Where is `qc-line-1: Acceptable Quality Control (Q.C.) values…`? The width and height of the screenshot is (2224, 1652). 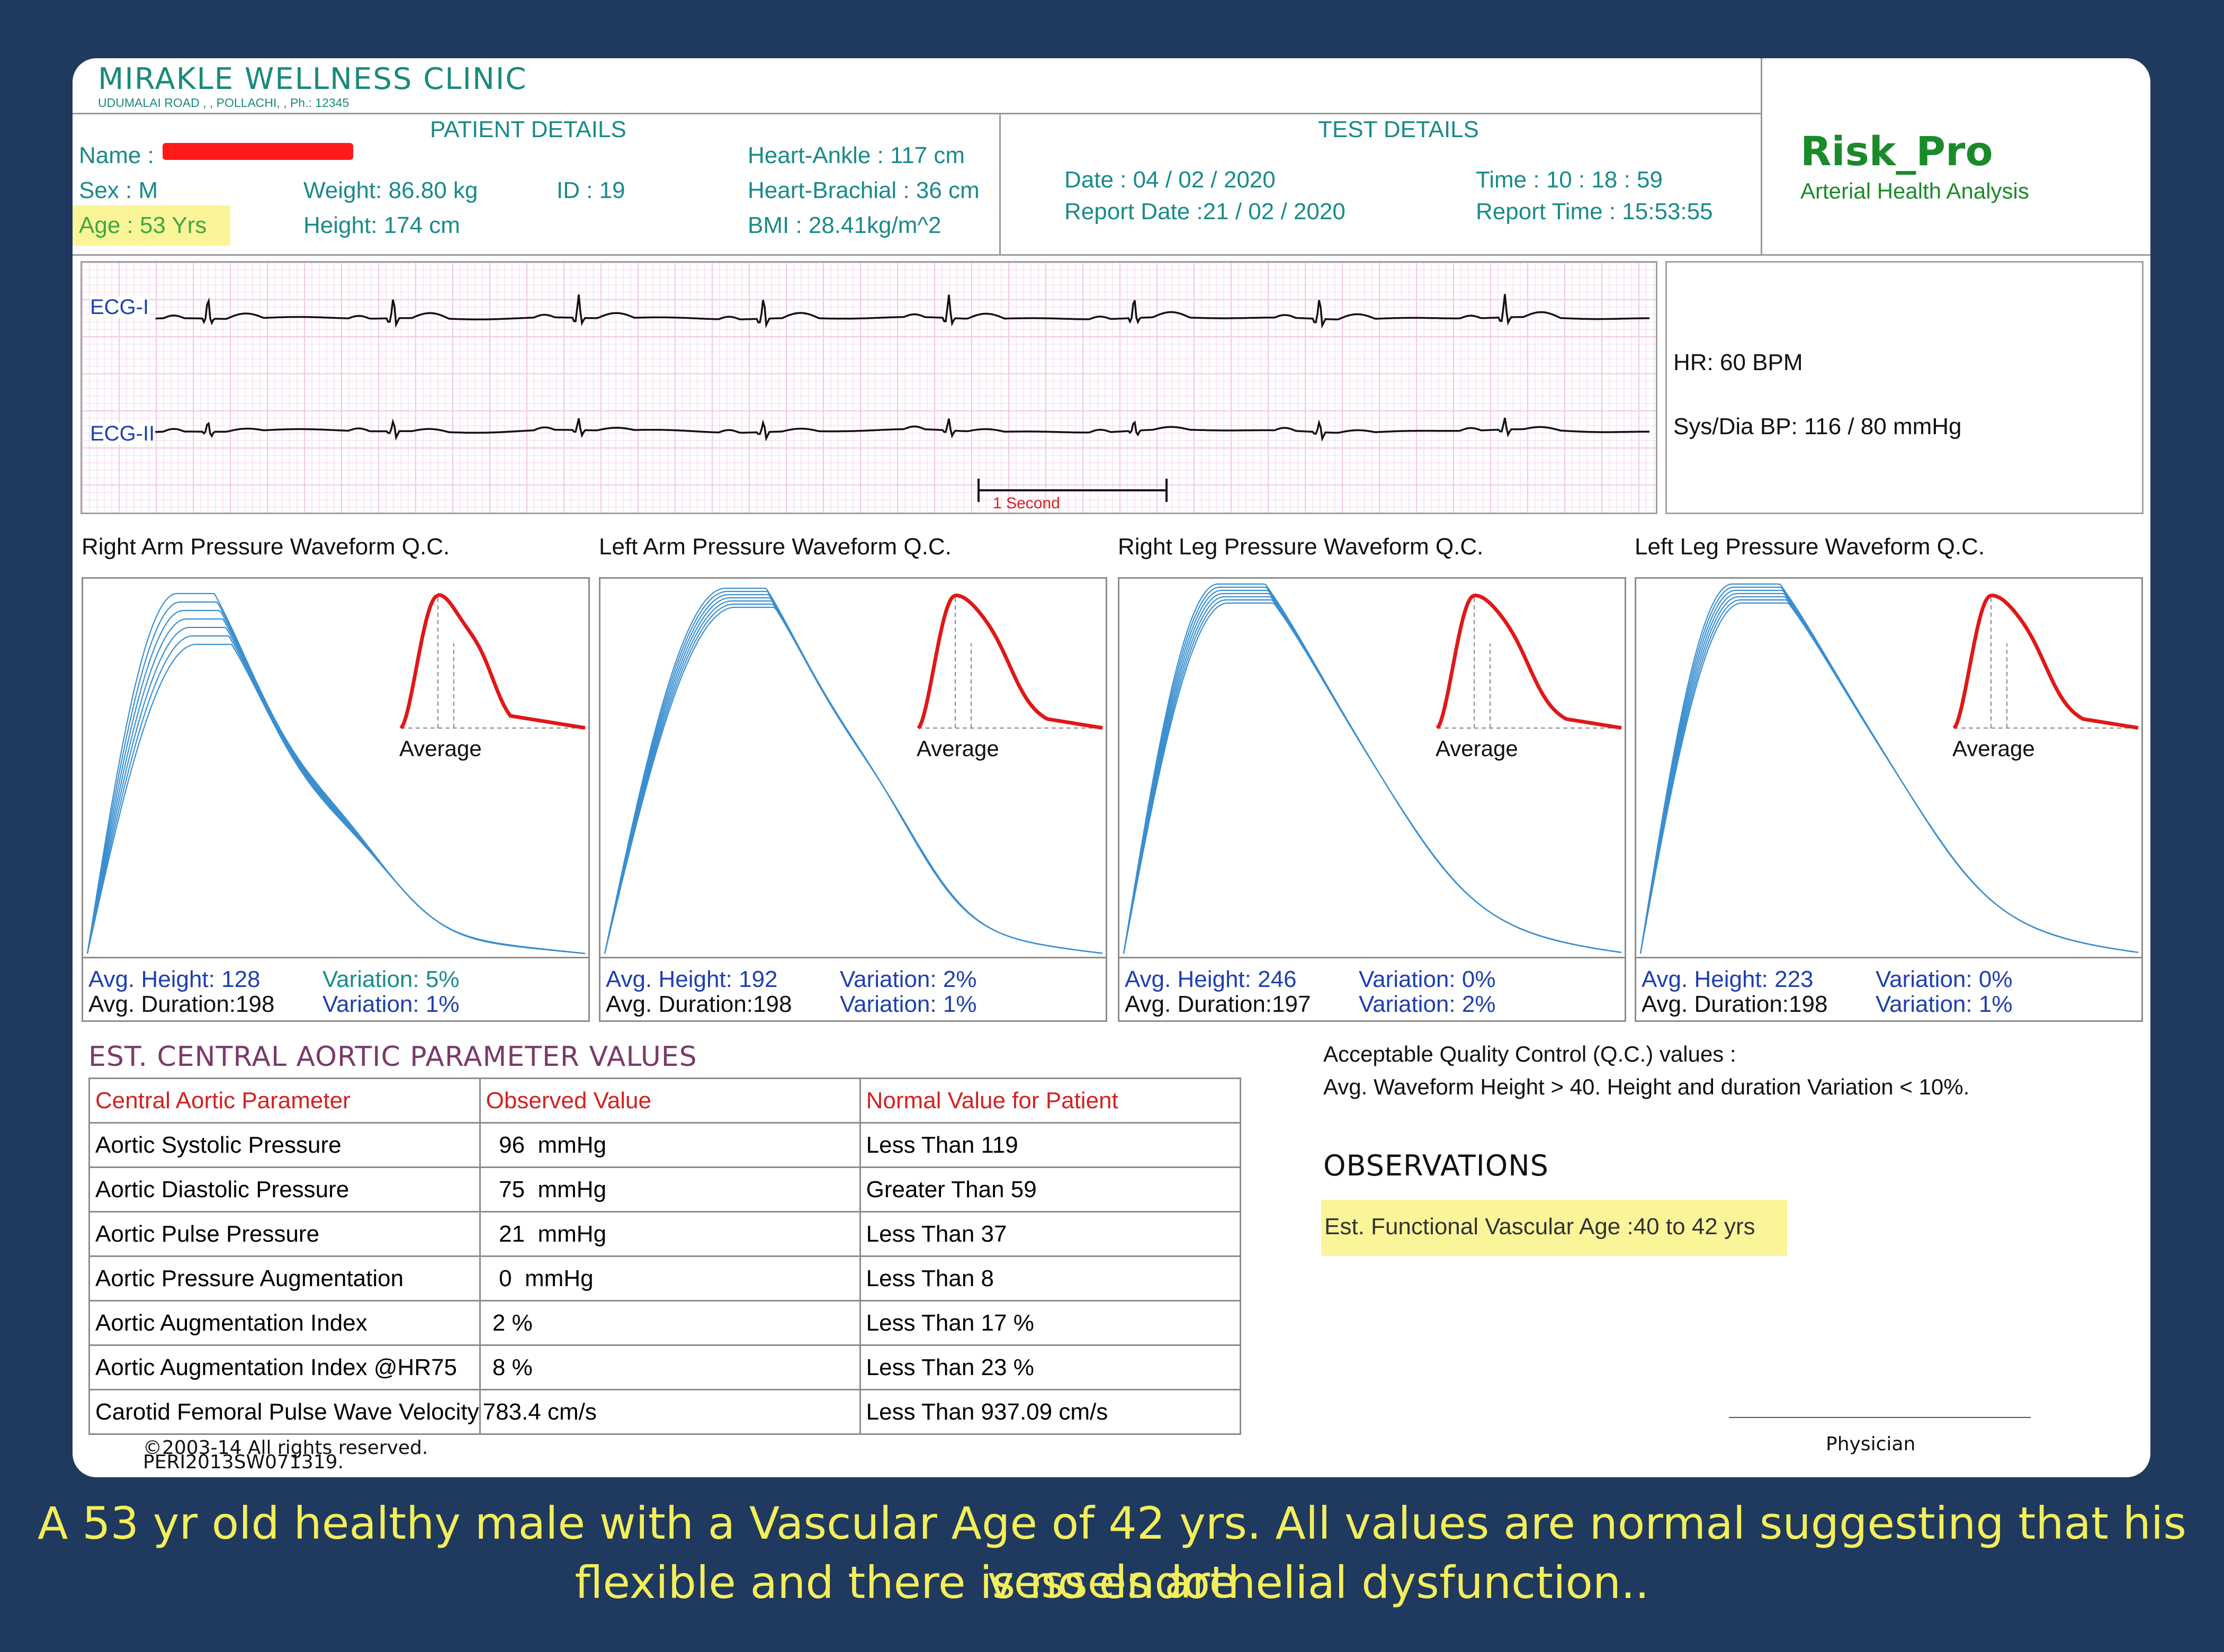 qc-line-1: Acceptable Quality Control (Q.C.) values… is located at coordinates (1529, 1054).